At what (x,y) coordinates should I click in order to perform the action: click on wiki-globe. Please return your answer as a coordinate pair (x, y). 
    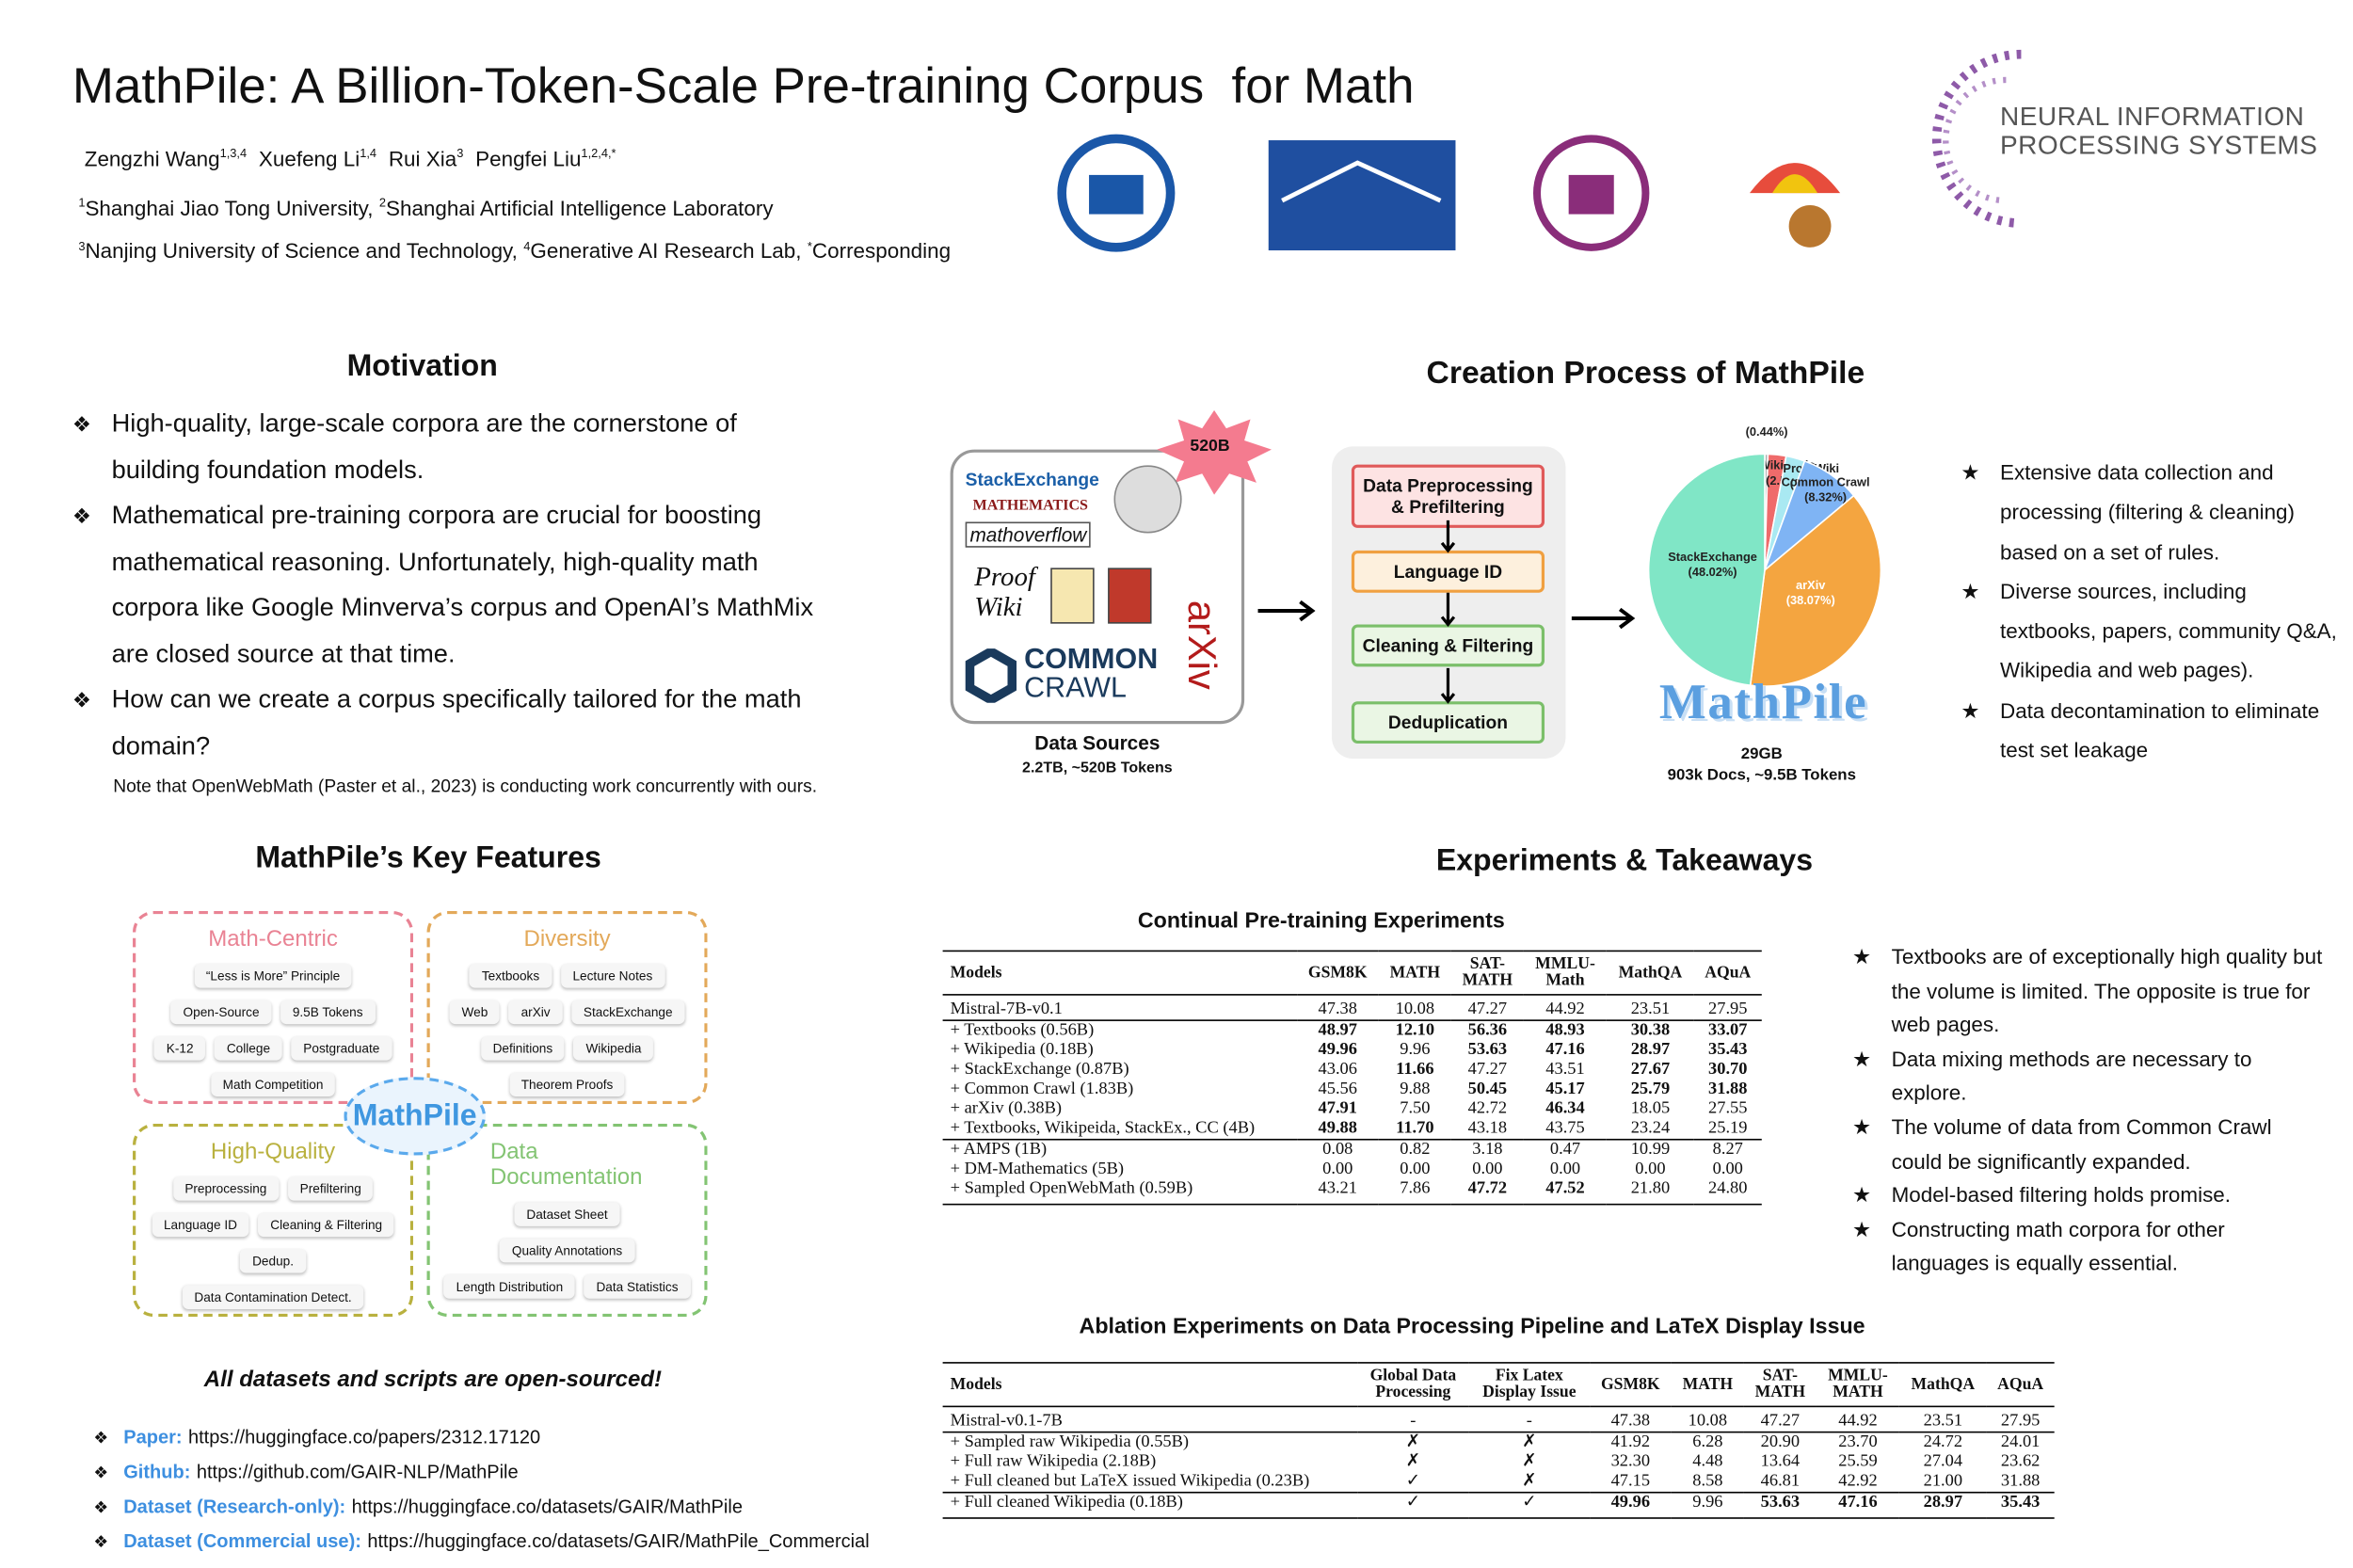
    Looking at the image, I should click on (1148, 499).